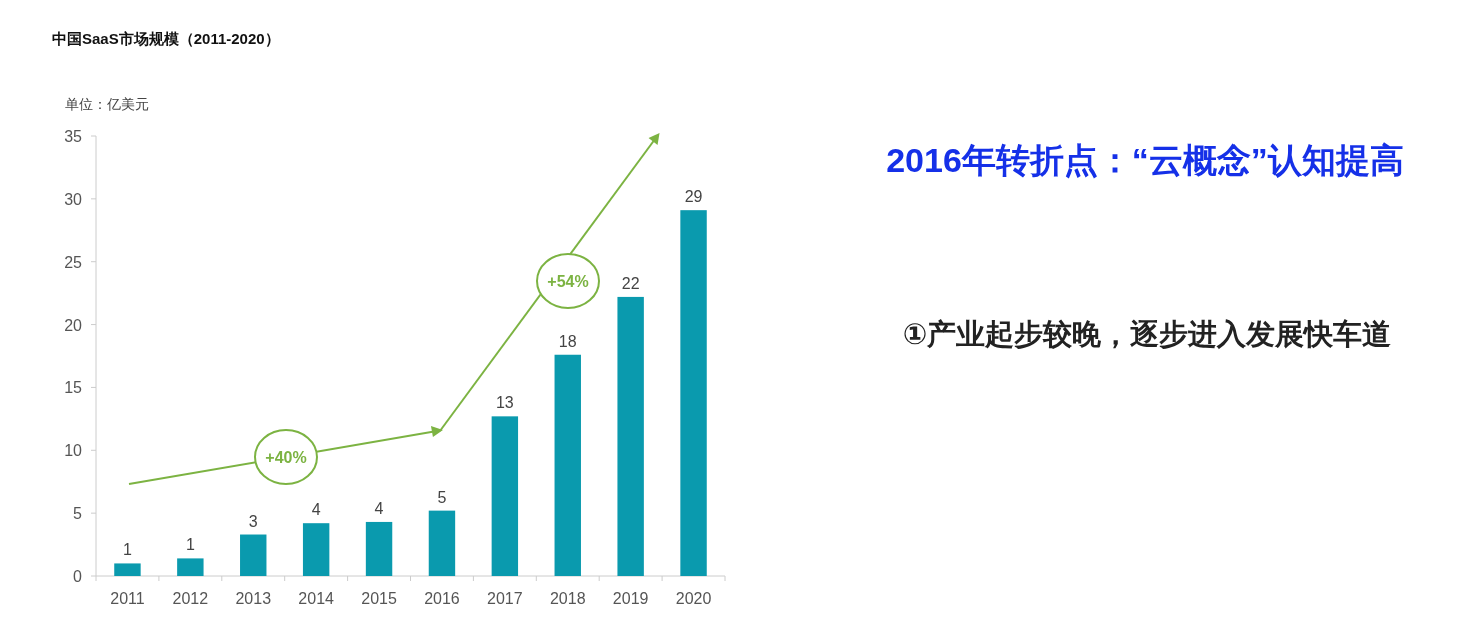  Describe the element at coordinates (73, 136) in the screenshot. I see `y-tick-label: 35` at that location.